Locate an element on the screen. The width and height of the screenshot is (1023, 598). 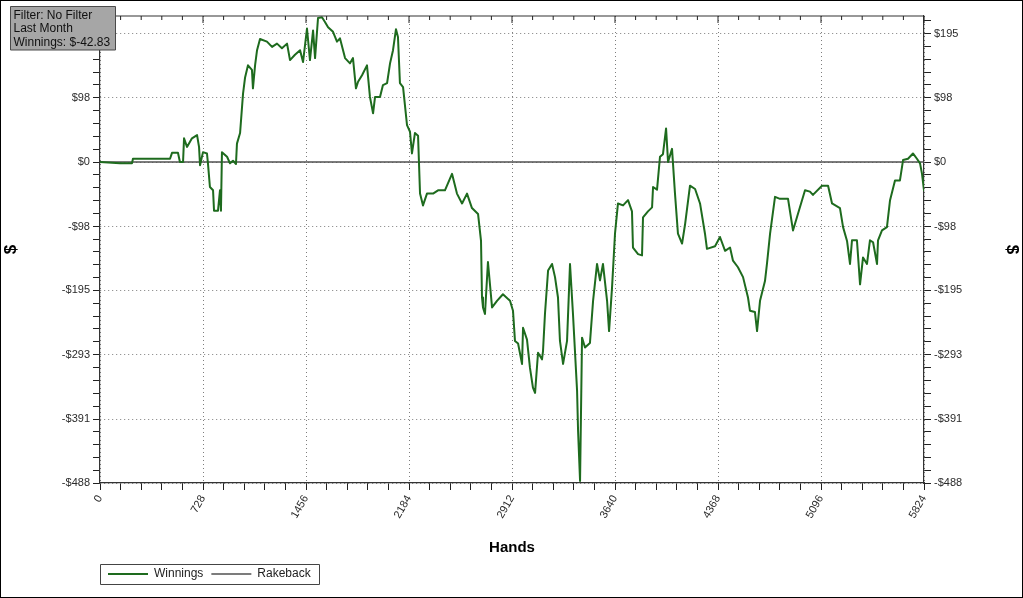
y2-tick-label: -$293 is located at coordinates (948, 353).